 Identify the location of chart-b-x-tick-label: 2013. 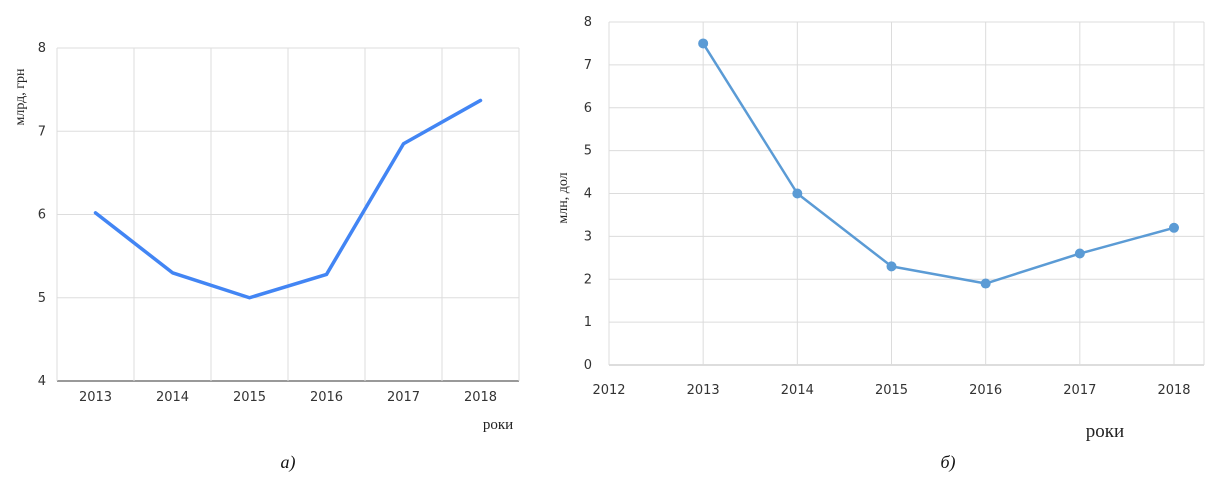
(703, 390).